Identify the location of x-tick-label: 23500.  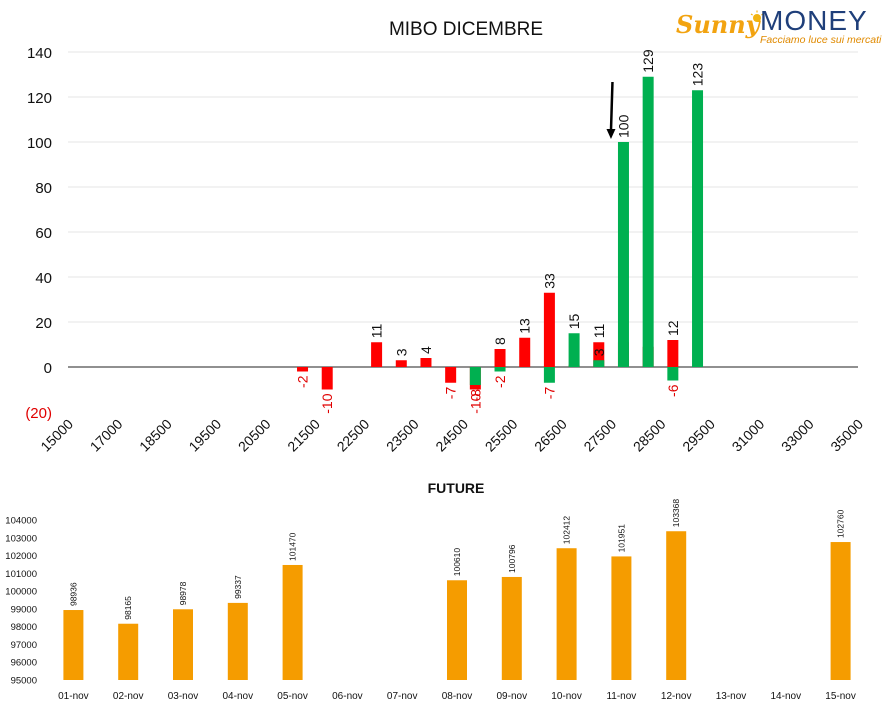
(402, 435).